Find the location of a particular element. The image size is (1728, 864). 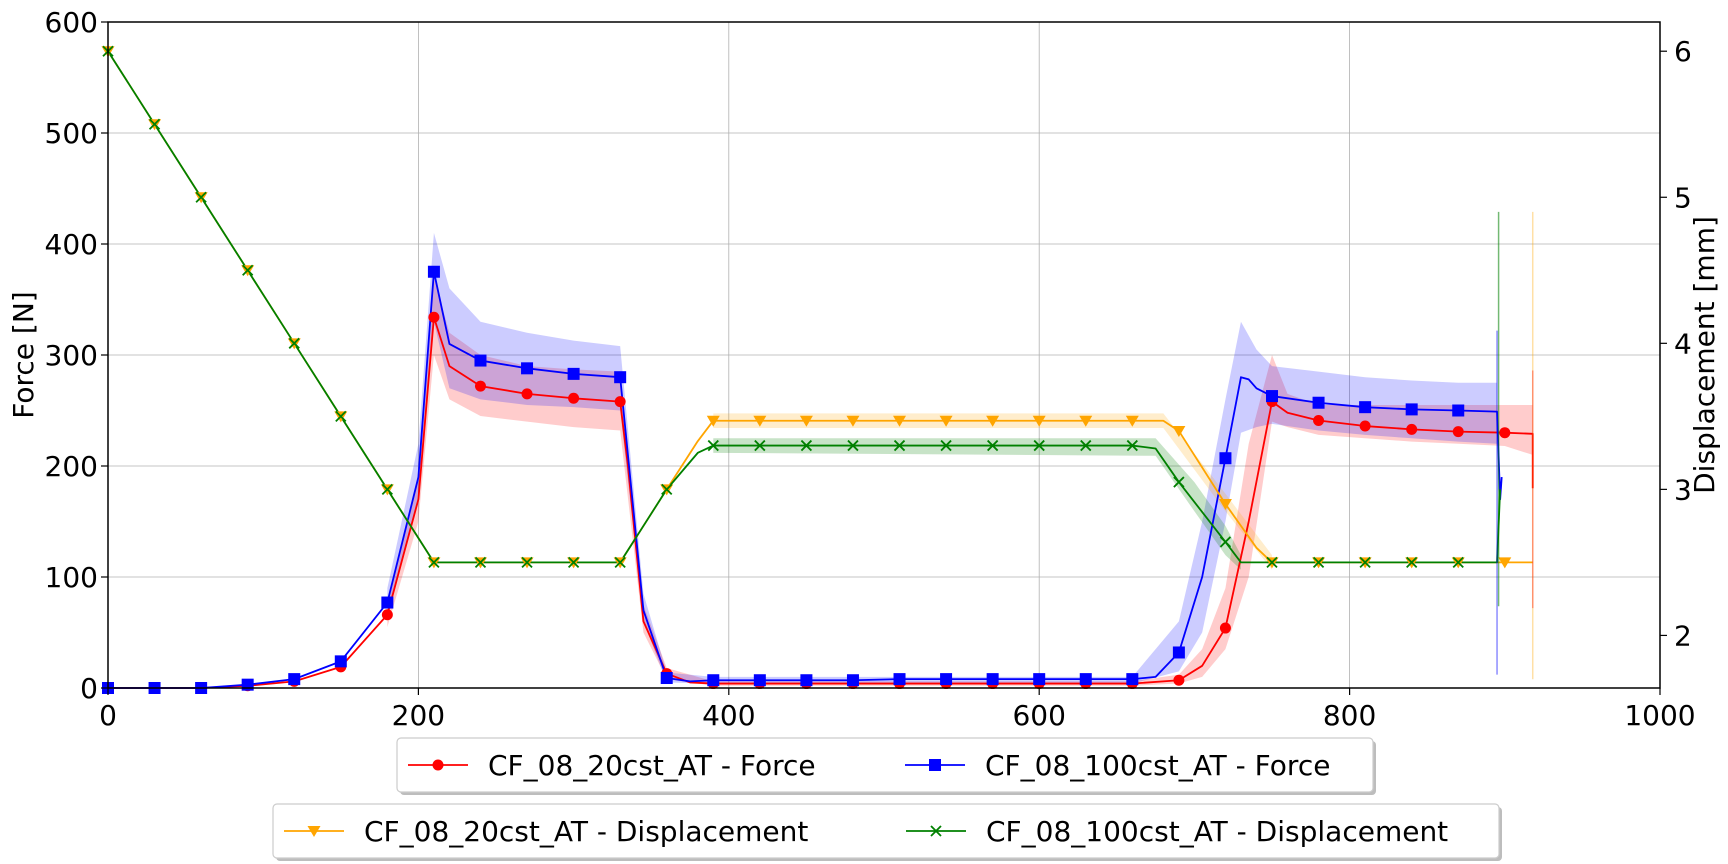

left-tick-label: 500 is located at coordinates (71, 133).